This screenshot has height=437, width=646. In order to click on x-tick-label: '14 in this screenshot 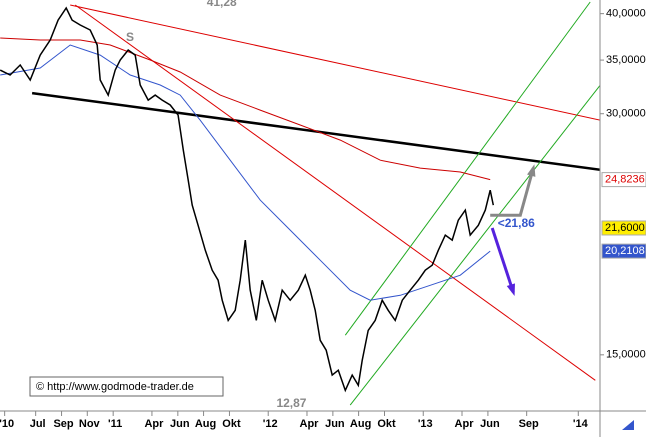, I will do `click(581, 424)`.